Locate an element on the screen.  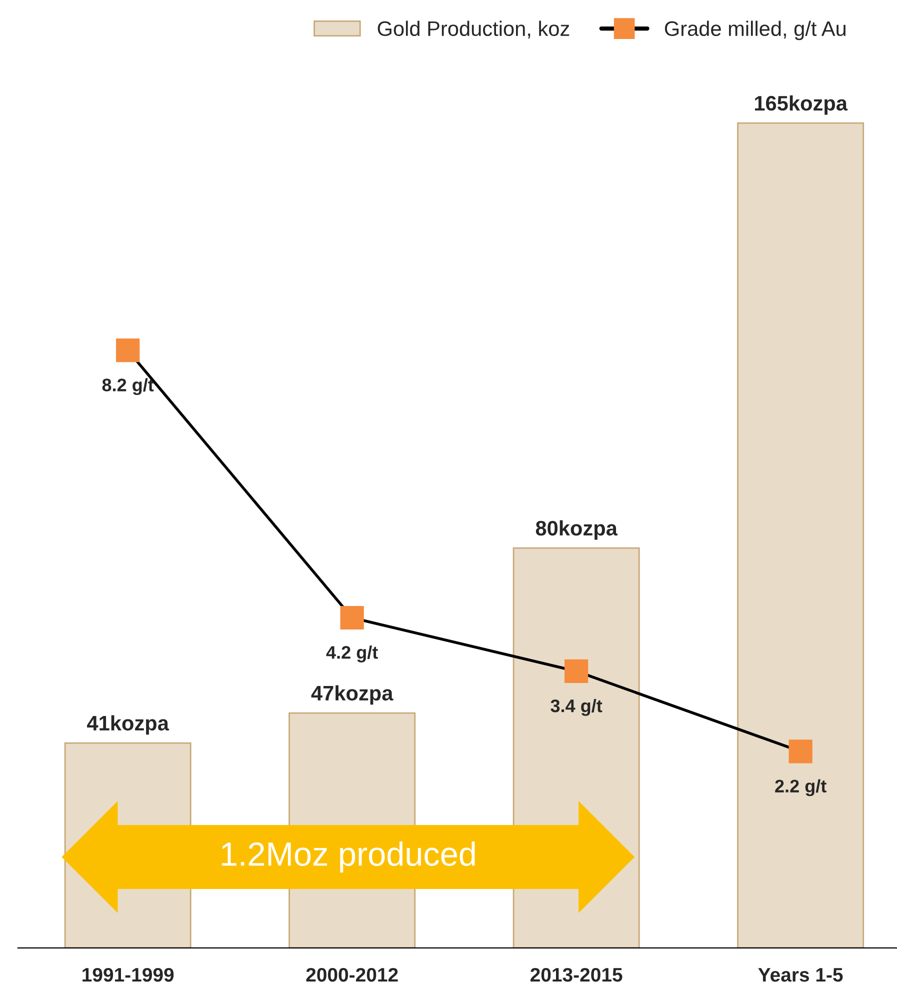
data-label: 4.2 g/t is located at coordinates (352, 654).